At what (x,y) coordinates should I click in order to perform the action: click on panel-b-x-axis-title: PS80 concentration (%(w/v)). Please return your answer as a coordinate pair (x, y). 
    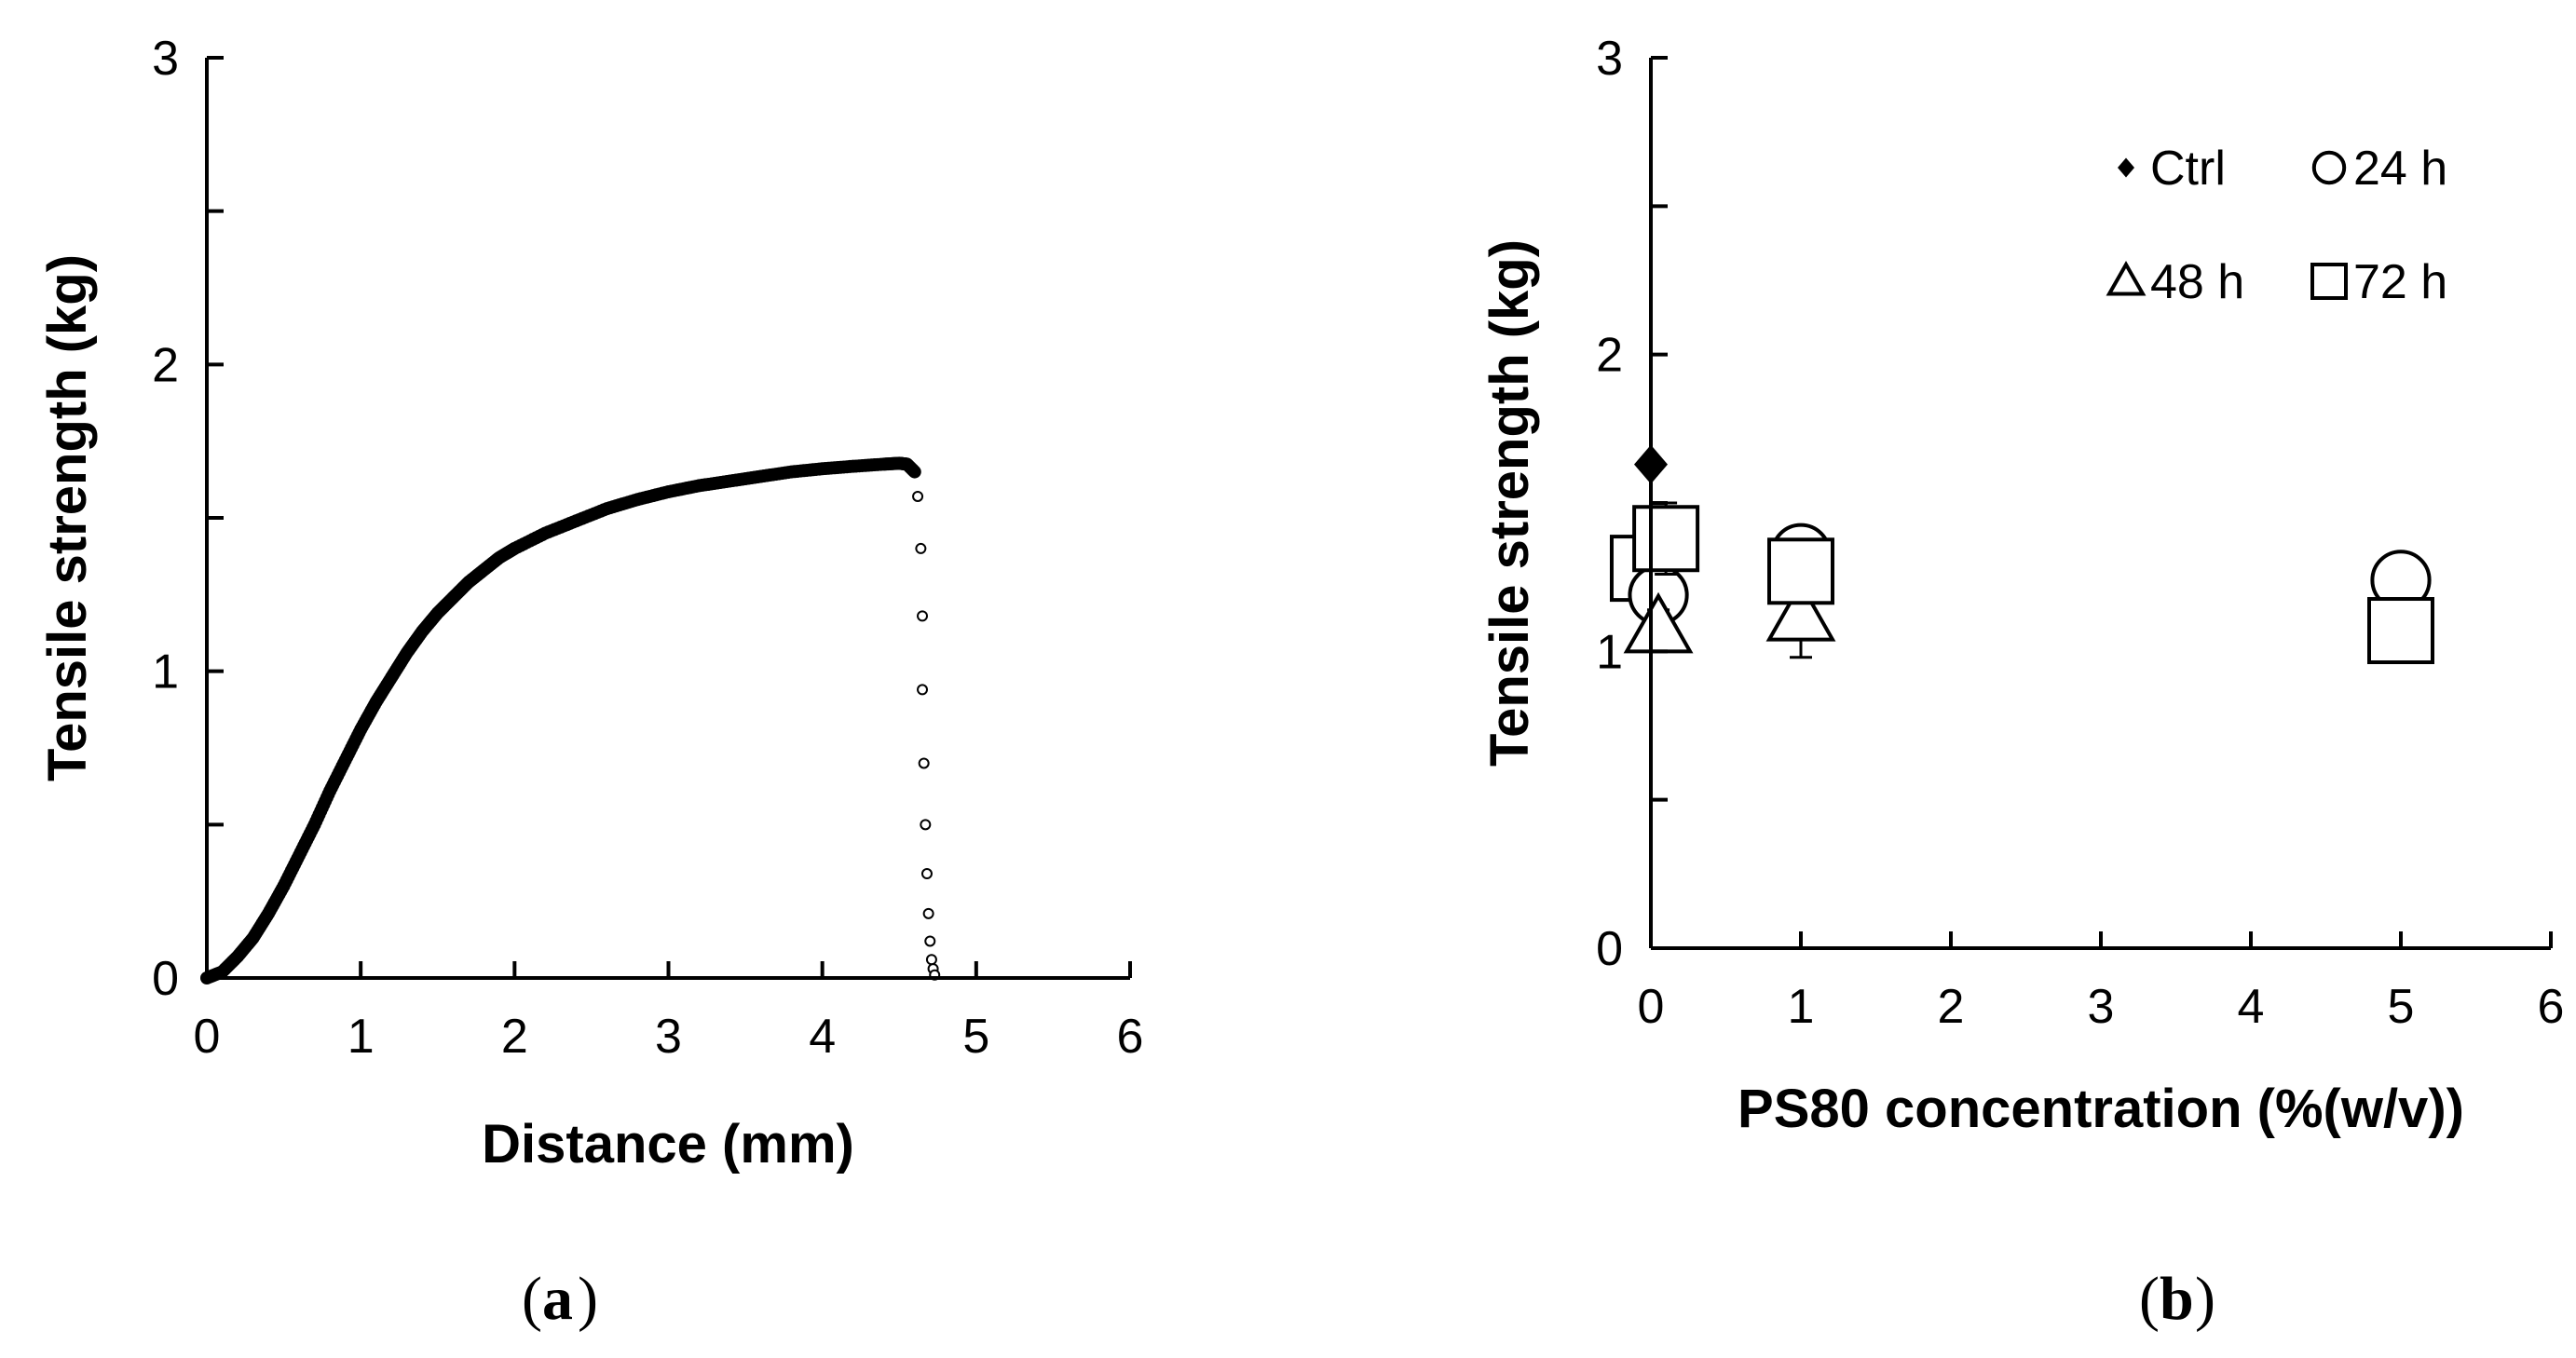
    Looking at the image, I should click on (2101, 1109).